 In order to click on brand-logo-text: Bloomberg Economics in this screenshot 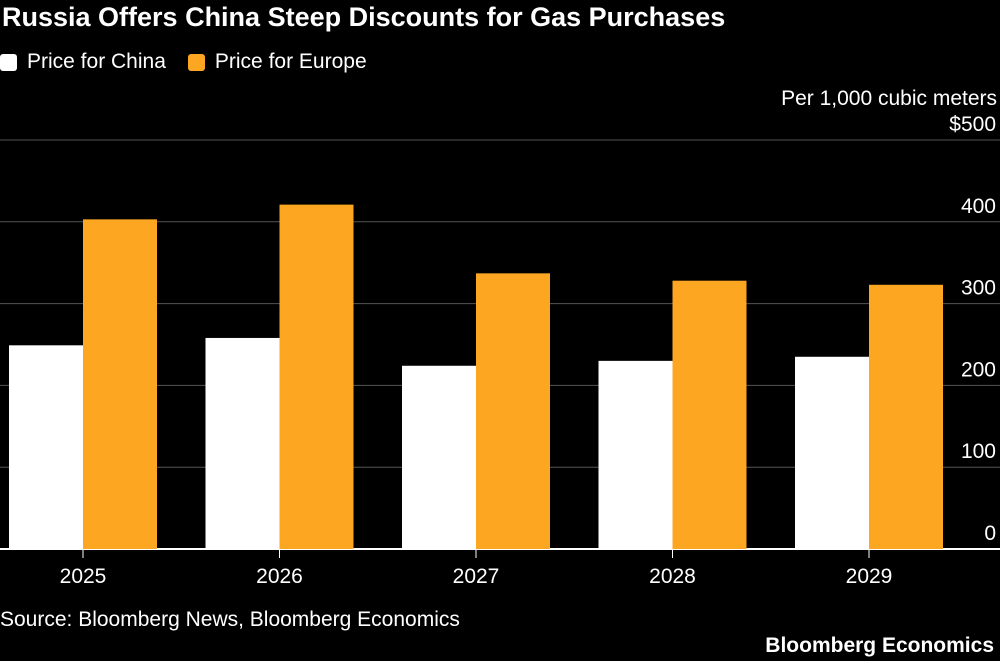, I will do `click(879, 645)`.